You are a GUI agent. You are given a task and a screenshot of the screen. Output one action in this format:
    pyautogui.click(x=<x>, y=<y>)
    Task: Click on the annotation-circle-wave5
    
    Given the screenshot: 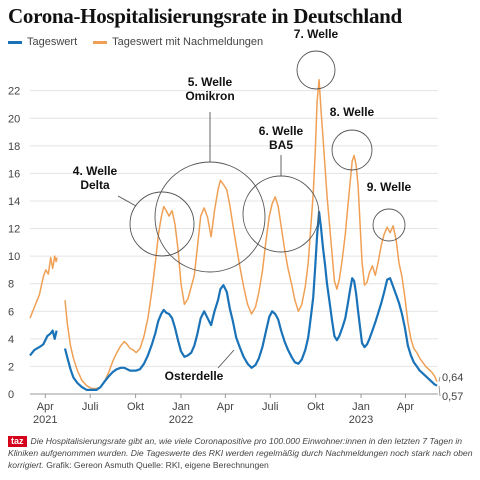 What is the action you would take?
    pyautogui.click(x=210, y=217)
    